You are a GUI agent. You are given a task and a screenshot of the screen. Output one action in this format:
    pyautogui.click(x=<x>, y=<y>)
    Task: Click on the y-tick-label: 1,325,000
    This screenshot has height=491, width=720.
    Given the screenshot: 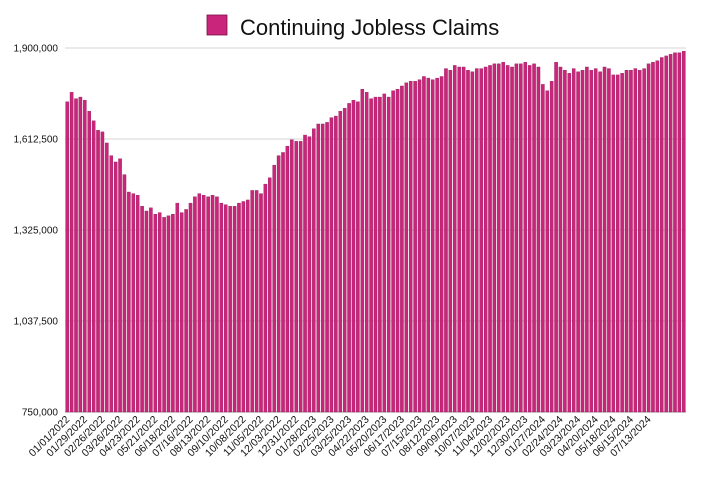 What is the action you would take?
    pyautogui.click(x=36, y=231)
    